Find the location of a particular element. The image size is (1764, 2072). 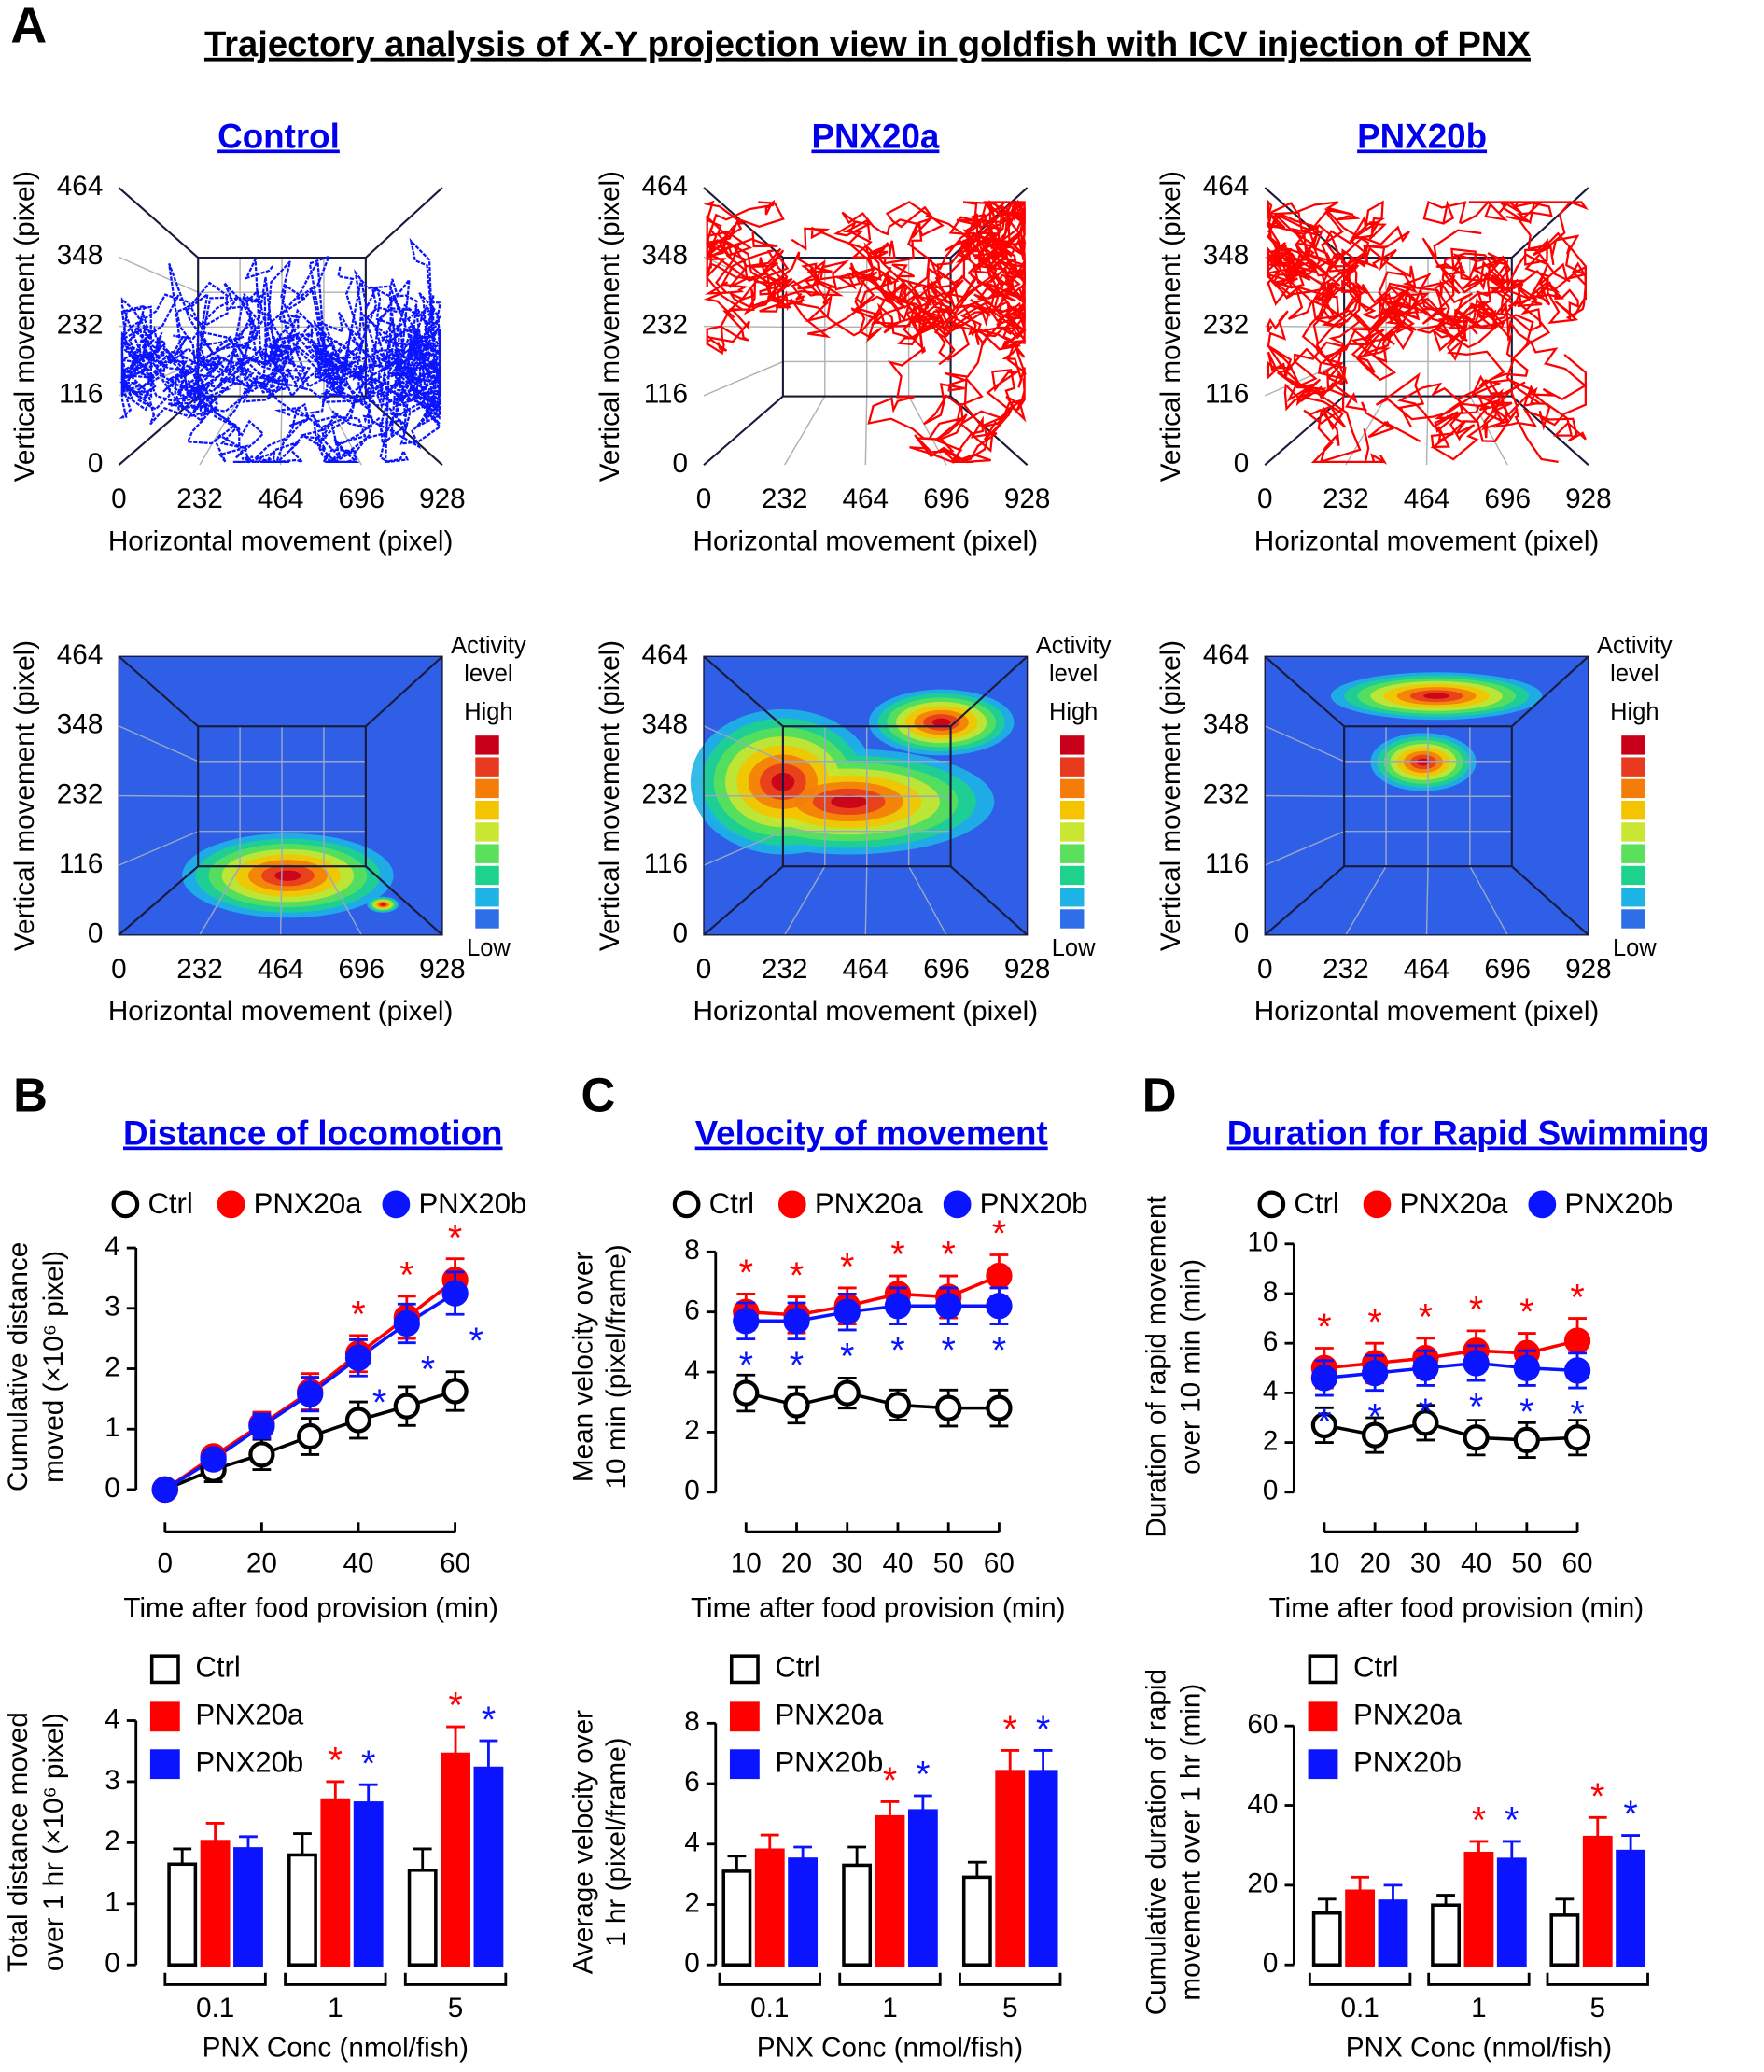

room-edge is located at coordinates (158, 900).